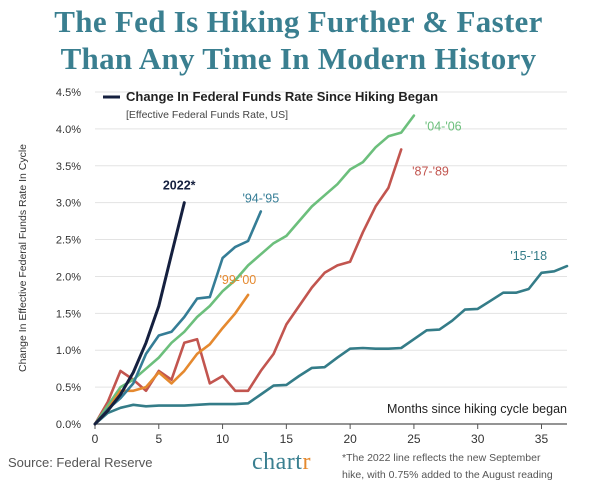 This screenshot has width=597, height=491. What do you see at coordinates (68, 351) in the screenshot?
I see `y-tick-label: 1.0%` at bounding box center [68, 351].